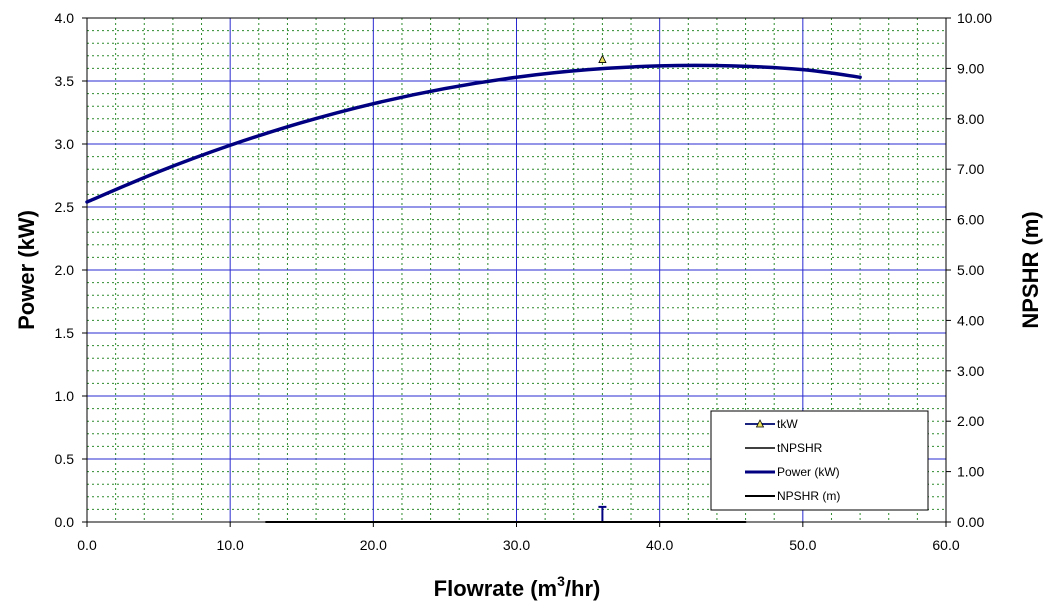 The height and width of the screenshot is (608, 1045). I want to click on right-tick-label: 5.00, so click(970, 270).